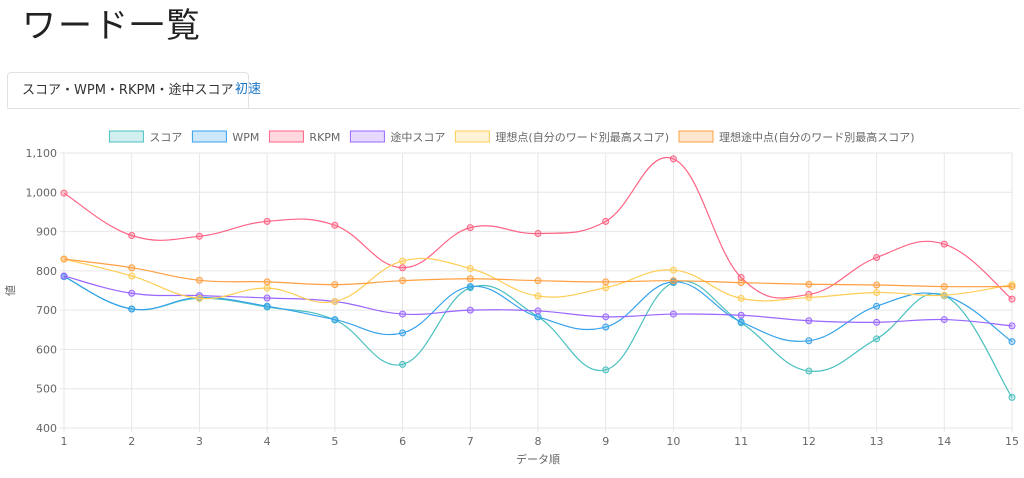  What do you see at coordinates (46, 428) in the screenshot?
I see `y-tick-label: 400` at bounding box center [46, 428].